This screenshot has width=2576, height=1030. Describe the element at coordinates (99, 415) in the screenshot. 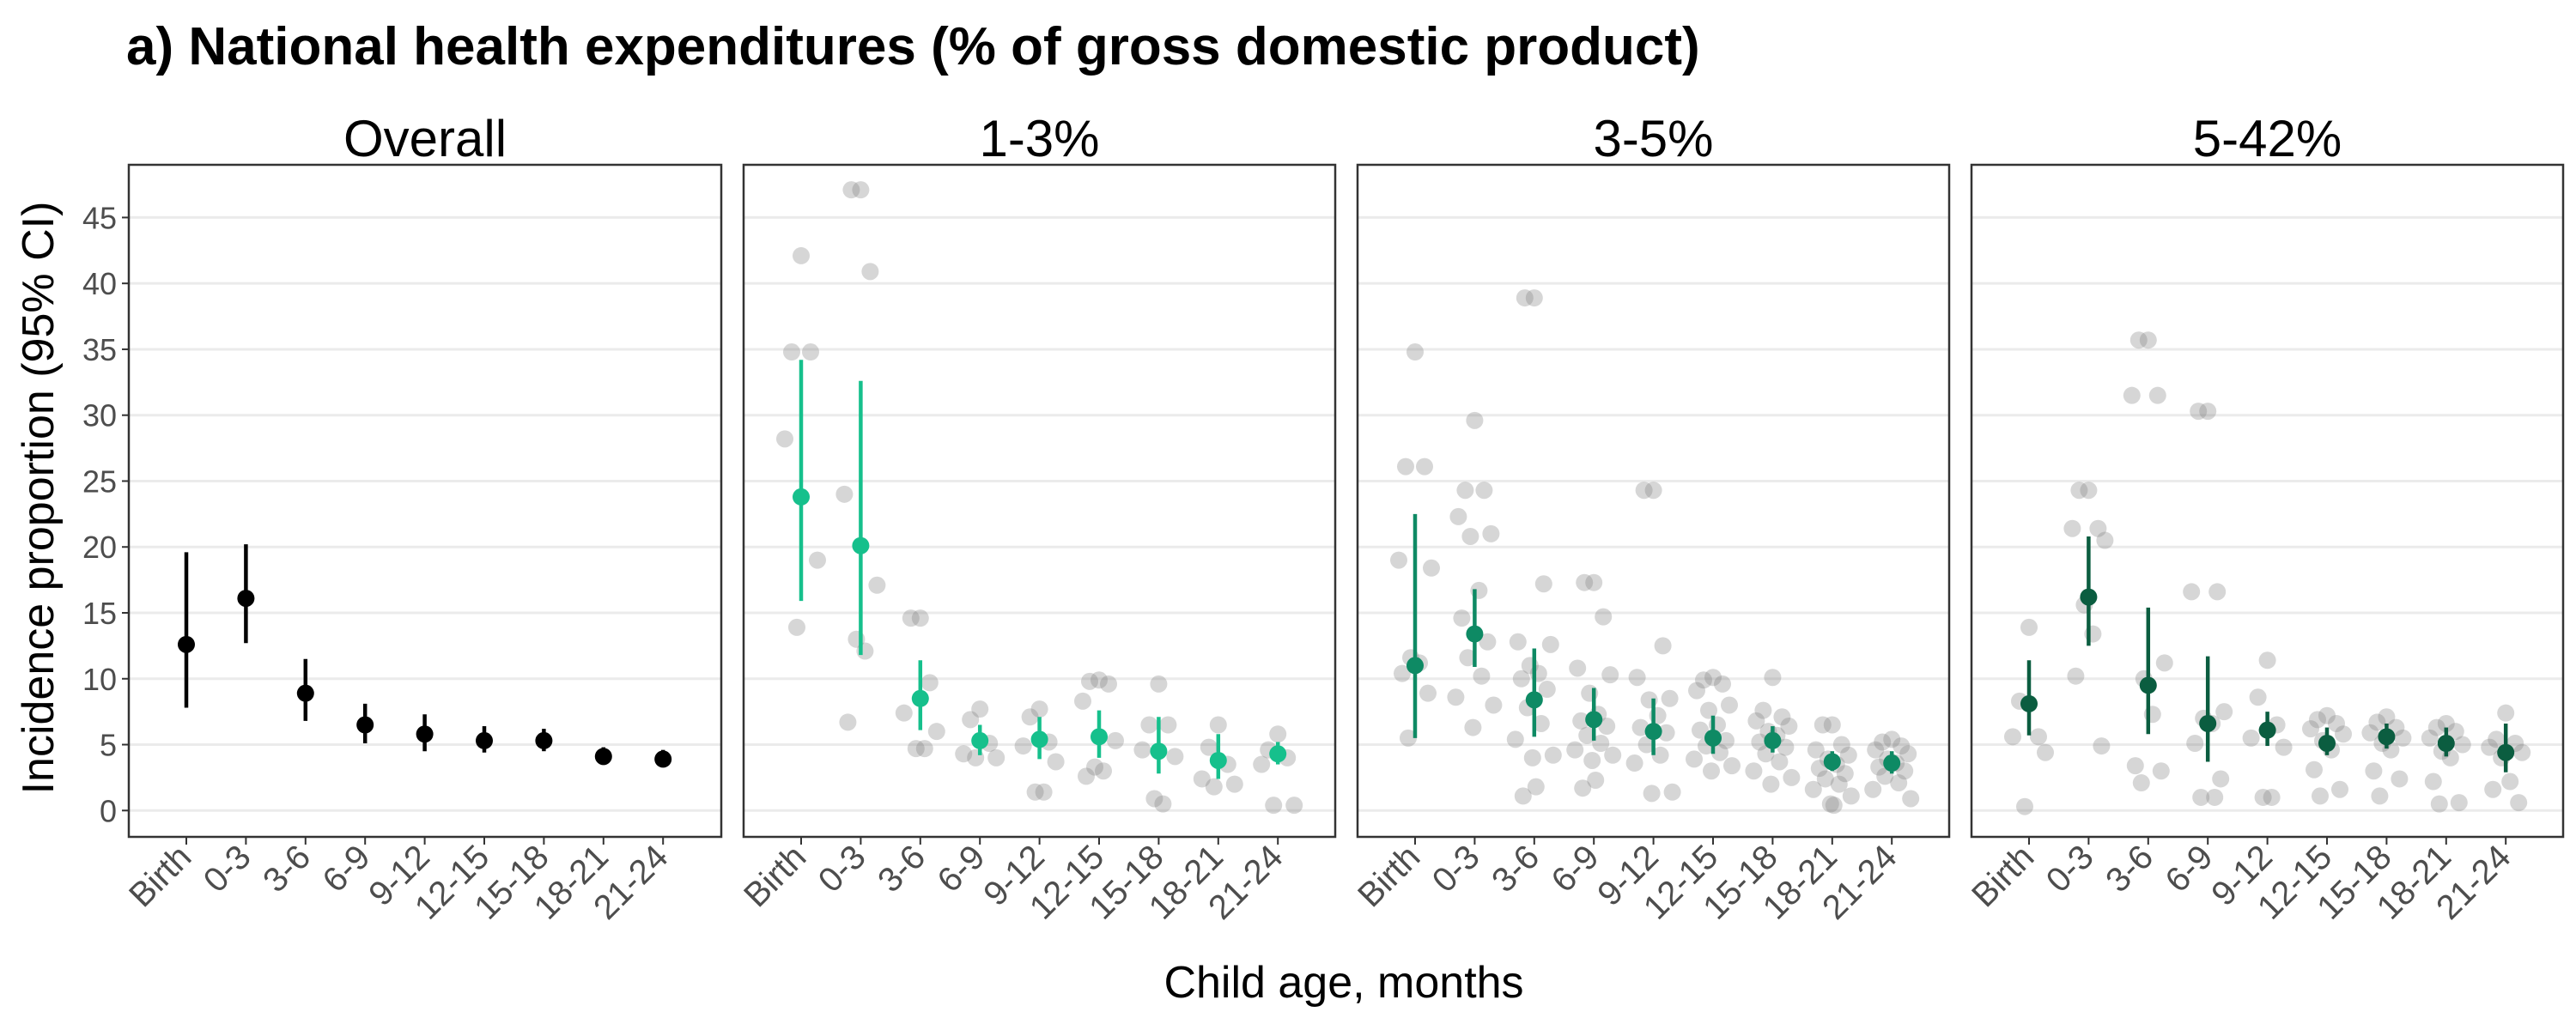

I see `y-tick-label: 30` at that location.